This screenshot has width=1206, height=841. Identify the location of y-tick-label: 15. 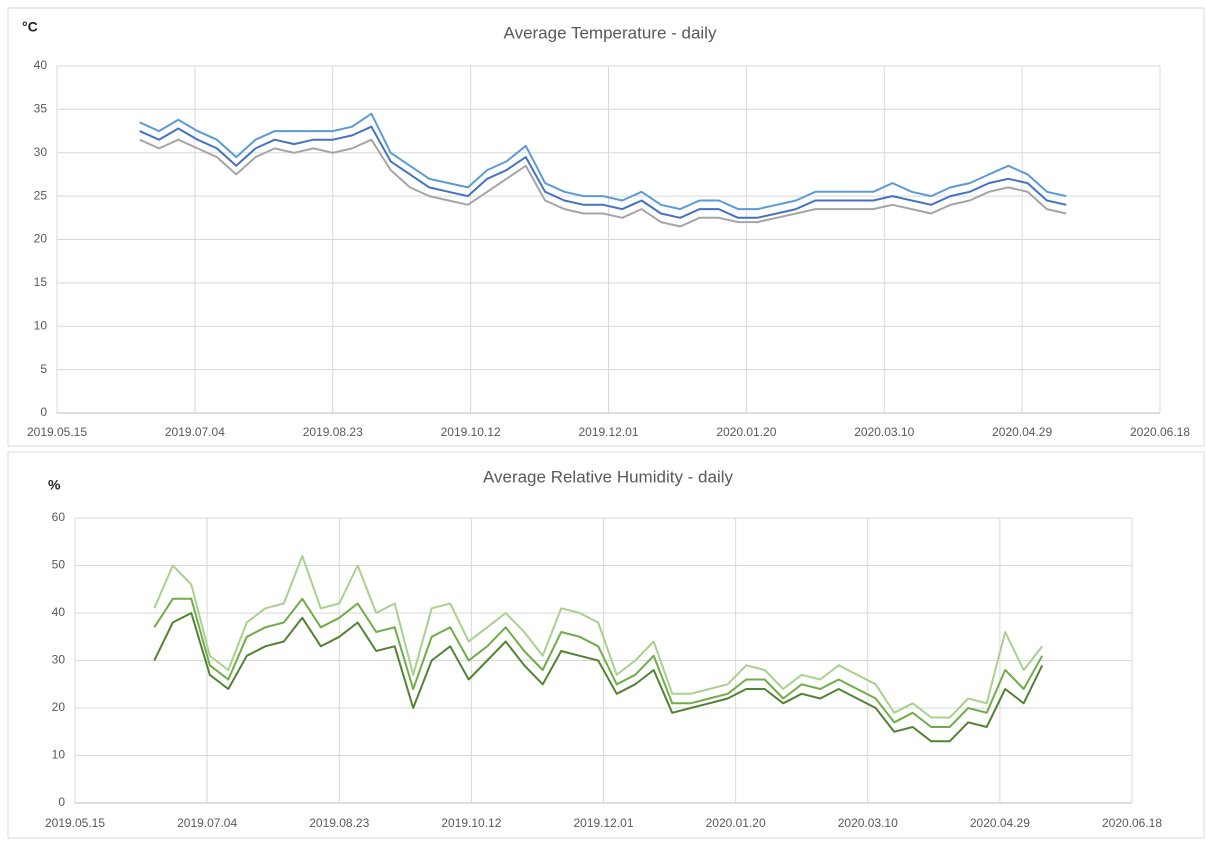
(41, 282).